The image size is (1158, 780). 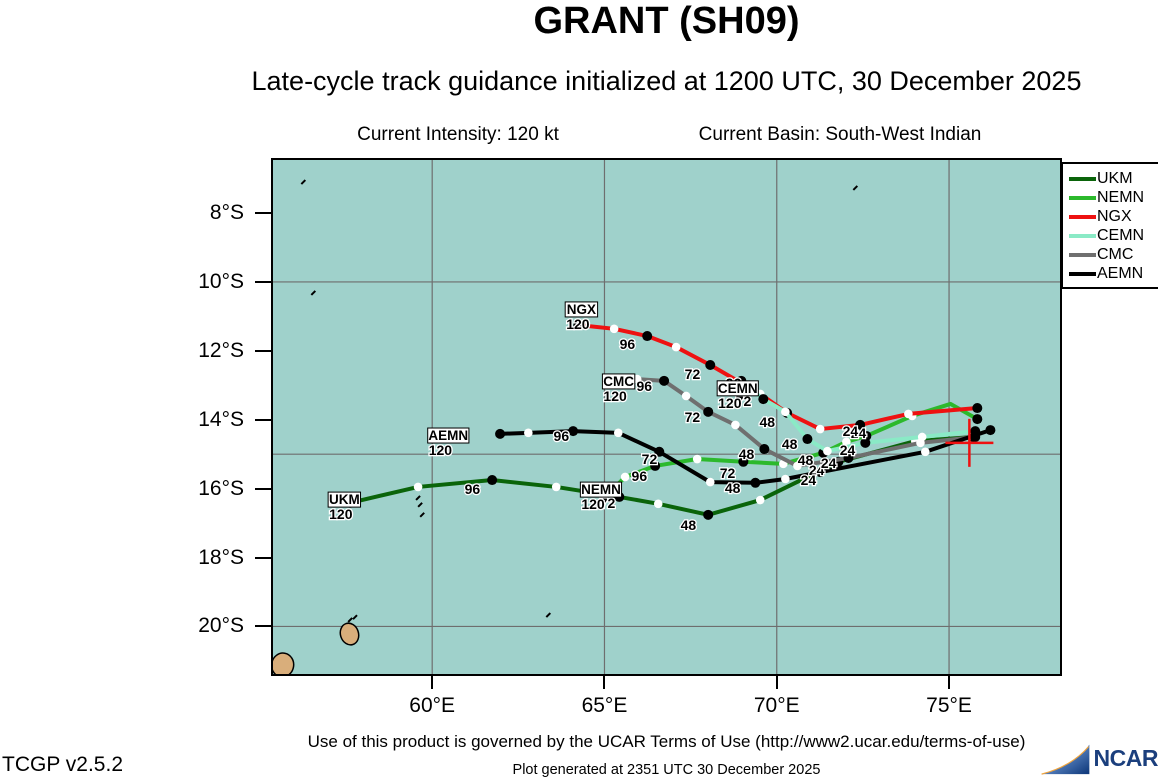 I want to click on model-name-label-CMC: CMC, so click(x=618, y=381).